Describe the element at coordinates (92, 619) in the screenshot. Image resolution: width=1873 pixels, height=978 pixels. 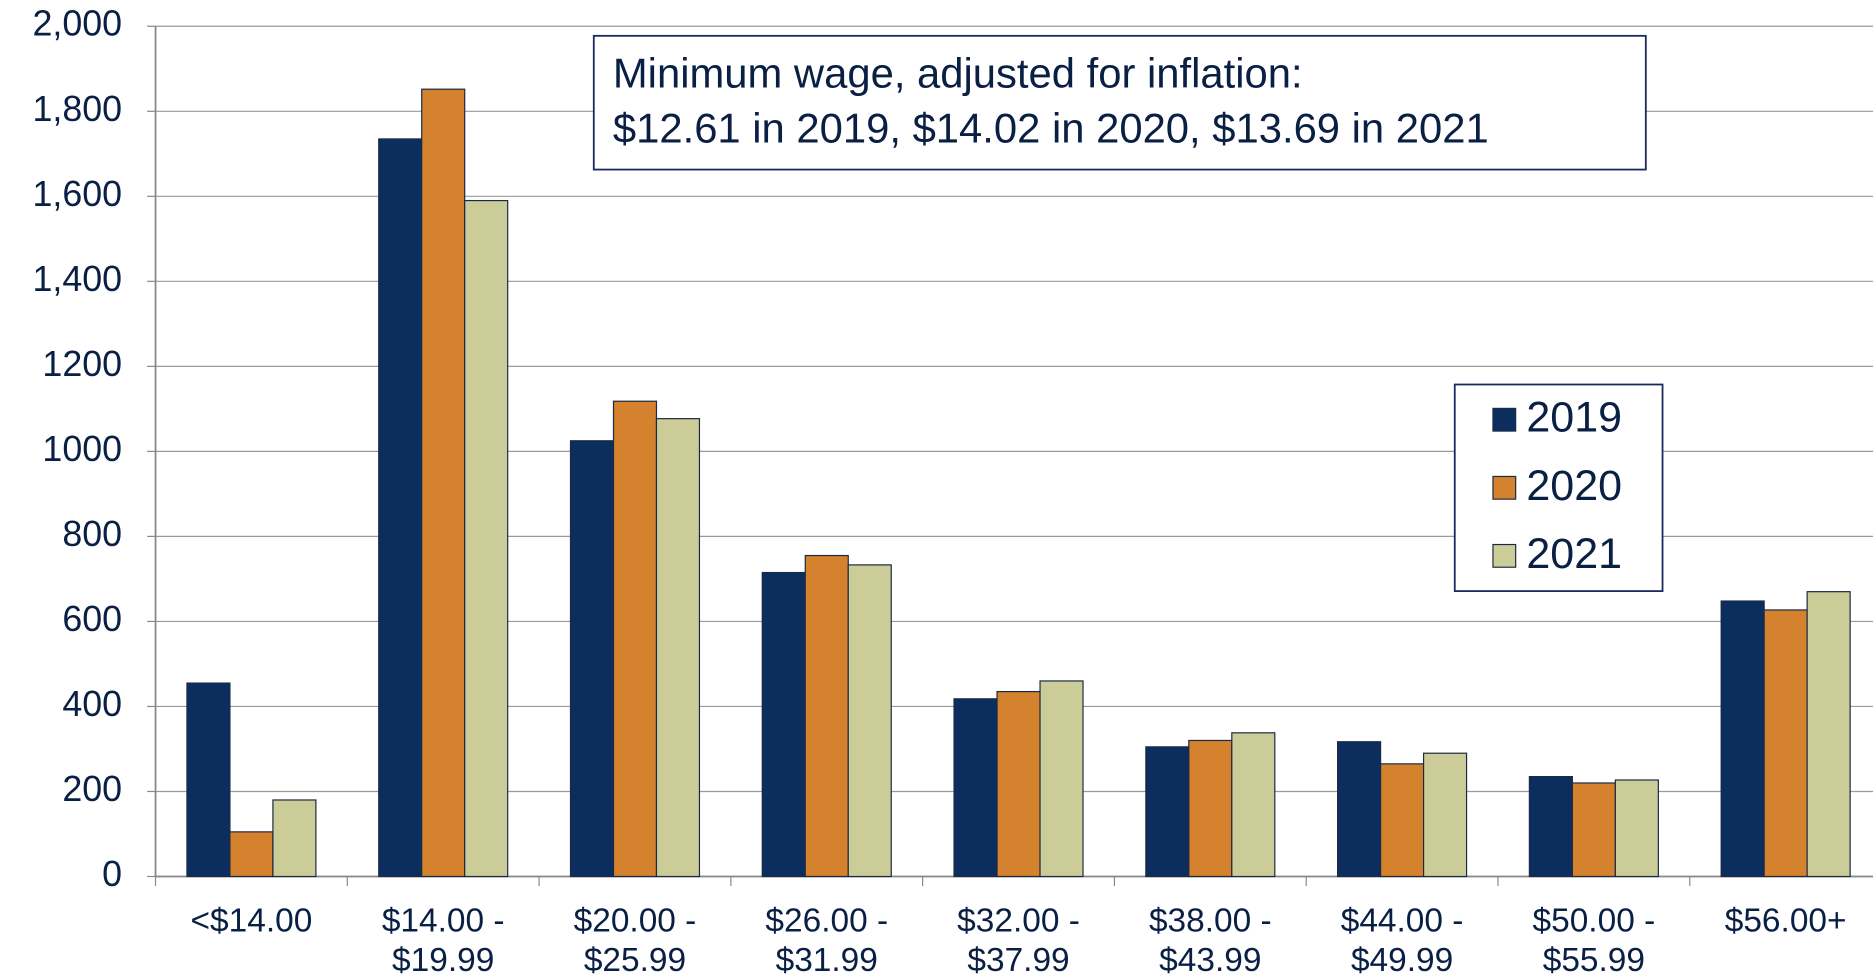
I see `y-tick-label: 600` at that location.